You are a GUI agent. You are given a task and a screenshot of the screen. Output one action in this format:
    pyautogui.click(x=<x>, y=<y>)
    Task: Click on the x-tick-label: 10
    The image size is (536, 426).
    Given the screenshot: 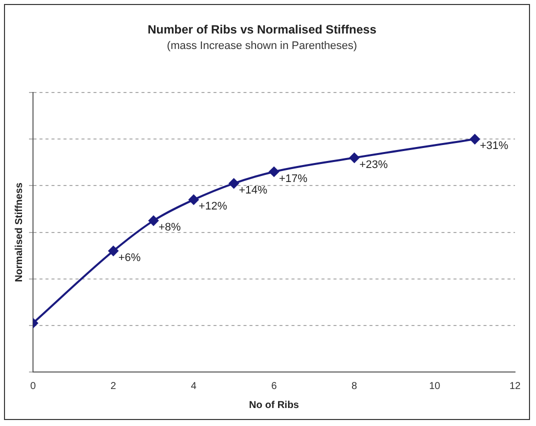 What is the action you would take?
    pyautogui.click(x=435, y=386)
    